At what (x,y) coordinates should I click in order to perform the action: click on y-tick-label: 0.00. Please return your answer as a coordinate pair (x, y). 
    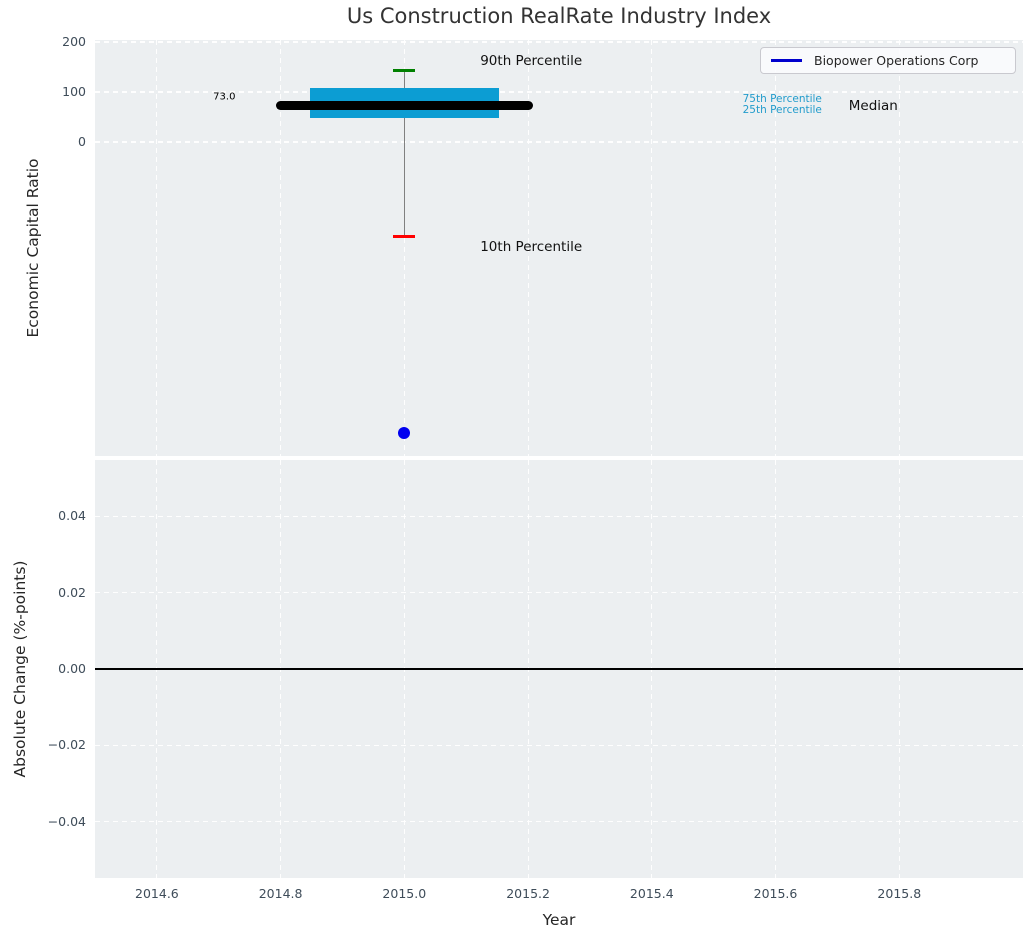
    Looking at the image, I should click on (72, 669).